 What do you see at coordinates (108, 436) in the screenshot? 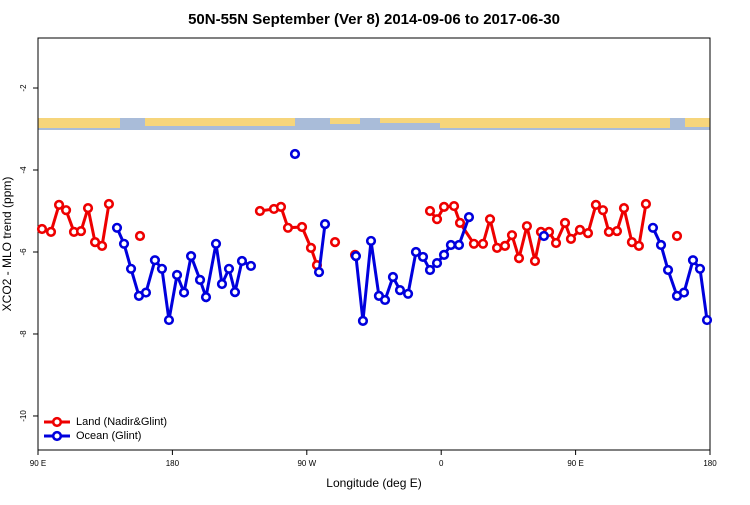
I see `legend-label: Ocean (Glint)` at bounding box center [108, 436].